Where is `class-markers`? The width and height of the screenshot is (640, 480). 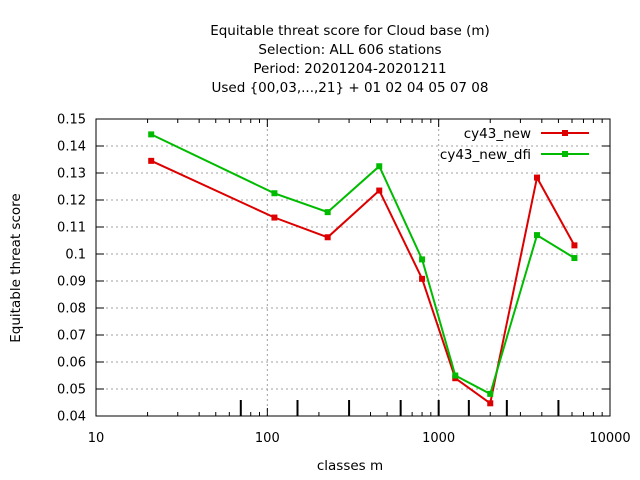 class-markers is located at coordinates (399, 408).